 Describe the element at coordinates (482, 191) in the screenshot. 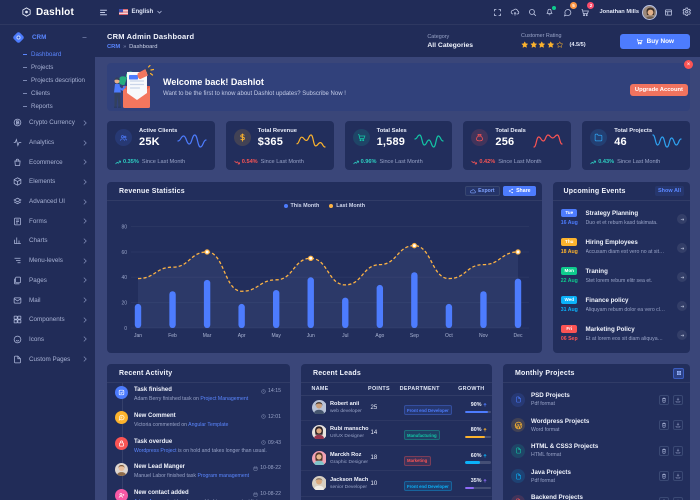

I see `export-button: Export` at that location.